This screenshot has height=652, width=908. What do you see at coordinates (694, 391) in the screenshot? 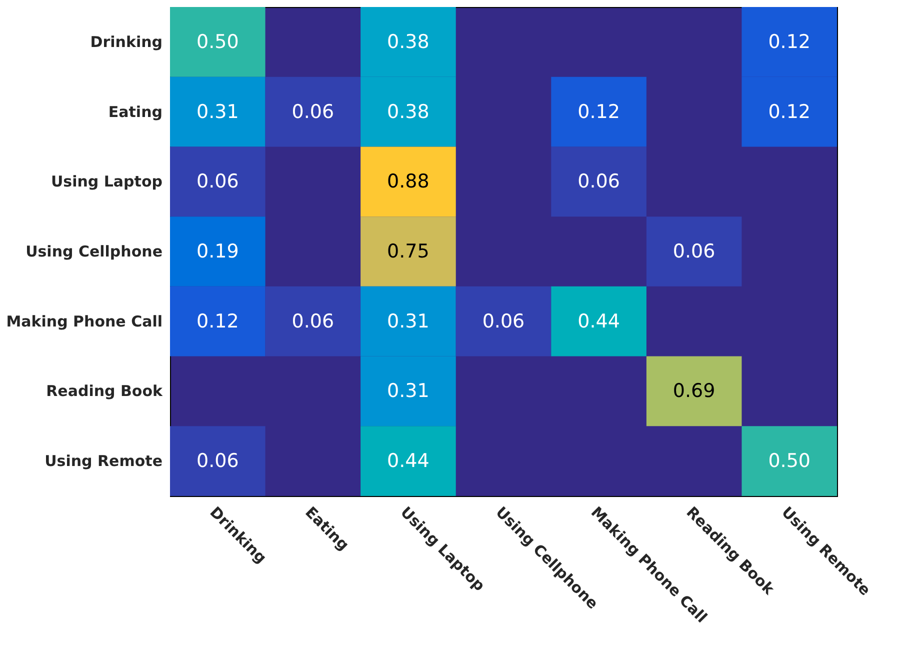
I see `data-label: 0.69` at bounding box center [694, 391].